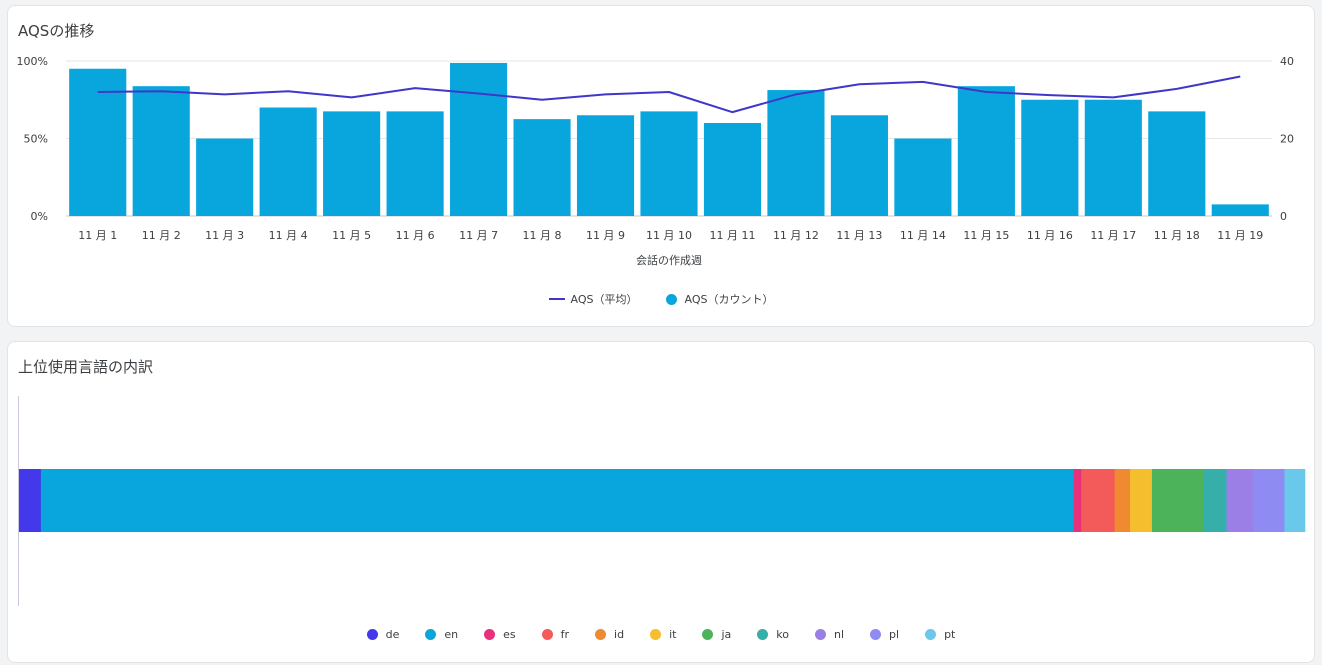 The image size is (1322, 665). Describe the element at coordinates (383, 634) in the screenshot. I see `legend-item: de` at that location.